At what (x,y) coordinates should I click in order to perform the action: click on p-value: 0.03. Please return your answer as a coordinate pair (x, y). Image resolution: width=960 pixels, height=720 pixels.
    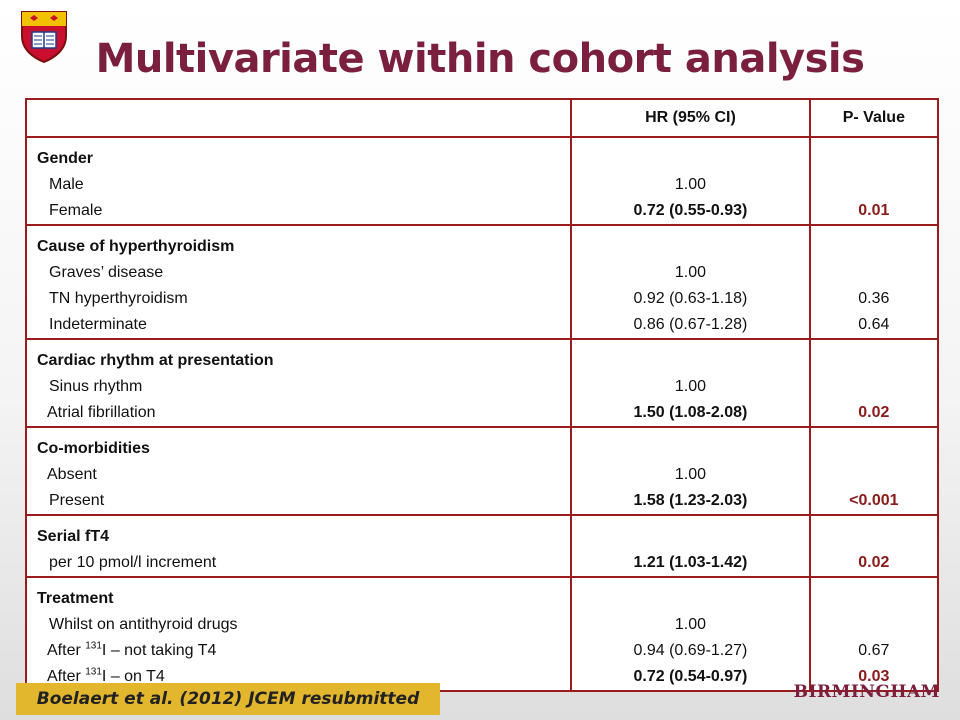
    Looking at the image, I should click on (874, 676).